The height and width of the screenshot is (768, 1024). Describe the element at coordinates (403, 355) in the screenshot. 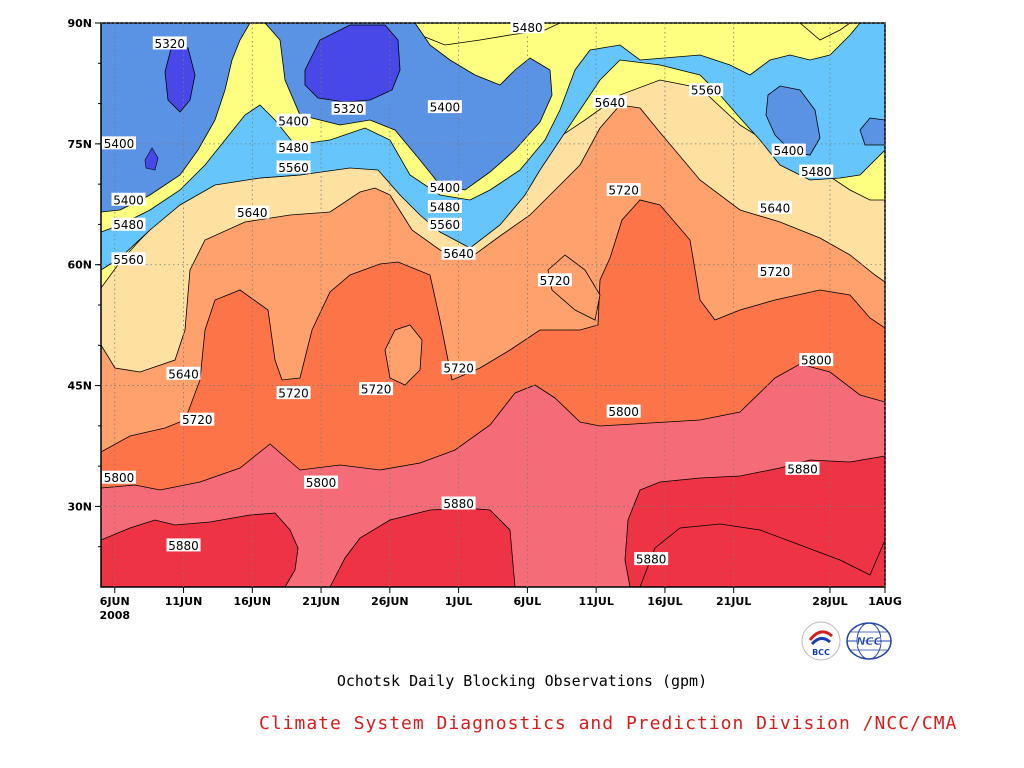

I see `fill-5720-island` at that location.